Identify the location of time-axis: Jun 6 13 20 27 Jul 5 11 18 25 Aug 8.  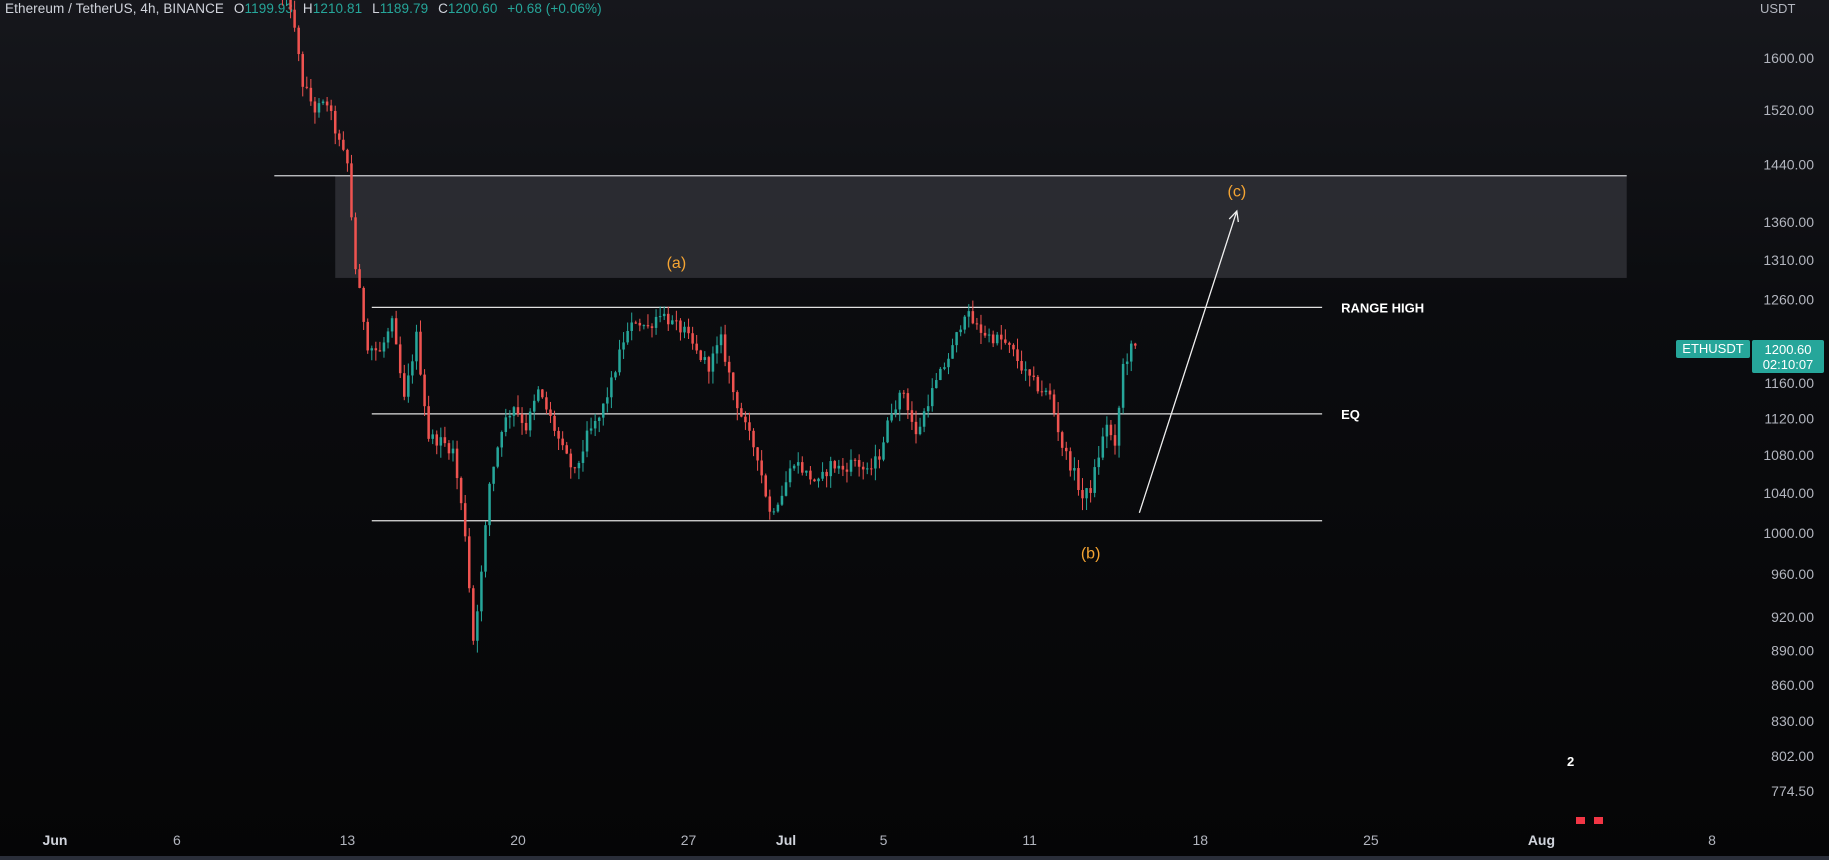
(880, 840).